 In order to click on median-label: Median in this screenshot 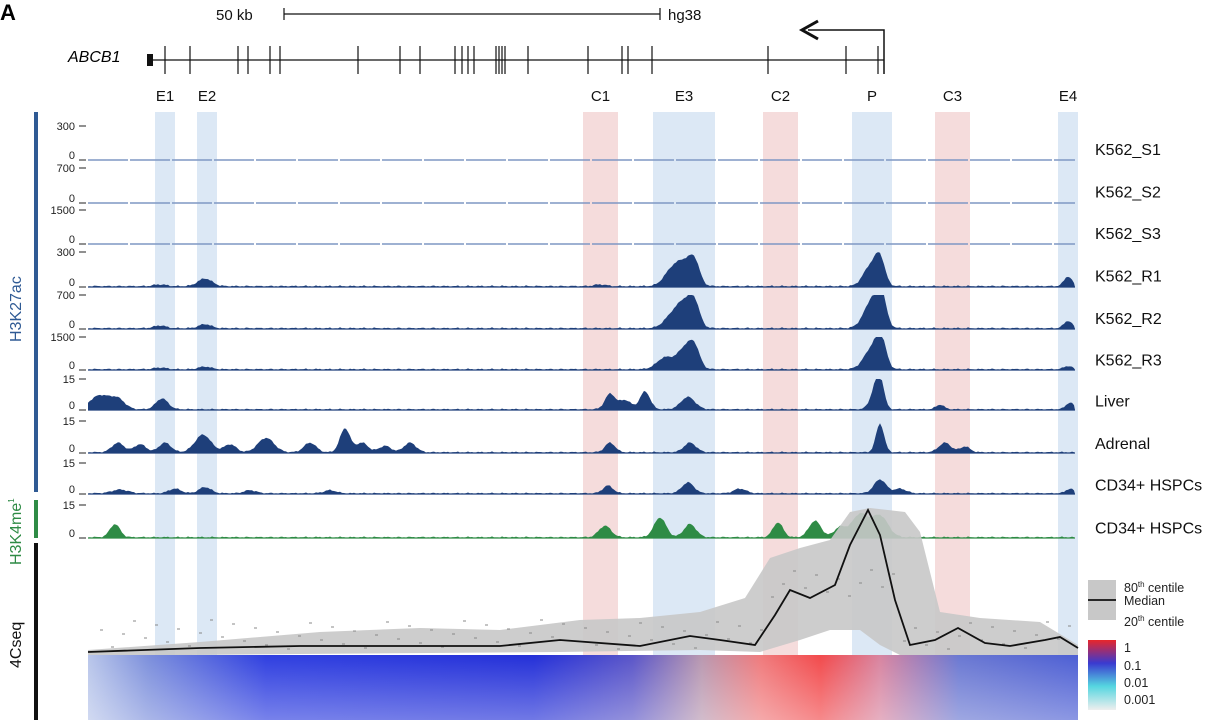, I will do `click(1144, 601)`.